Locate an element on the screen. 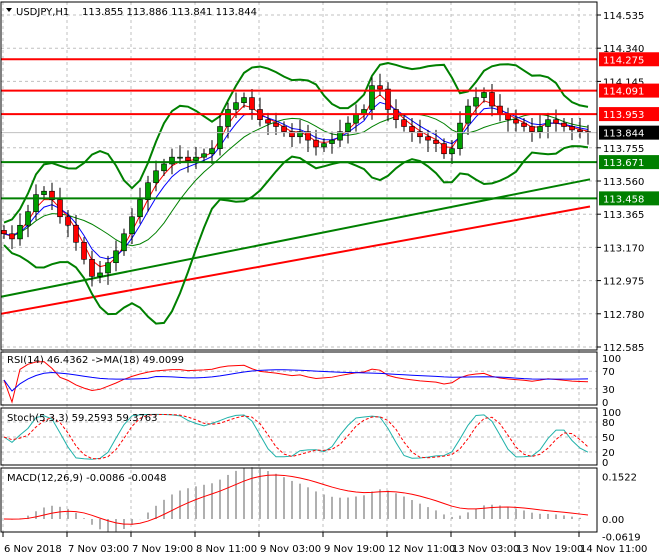  rsi-axis-label: 70 is located at coordinates (608, 372).